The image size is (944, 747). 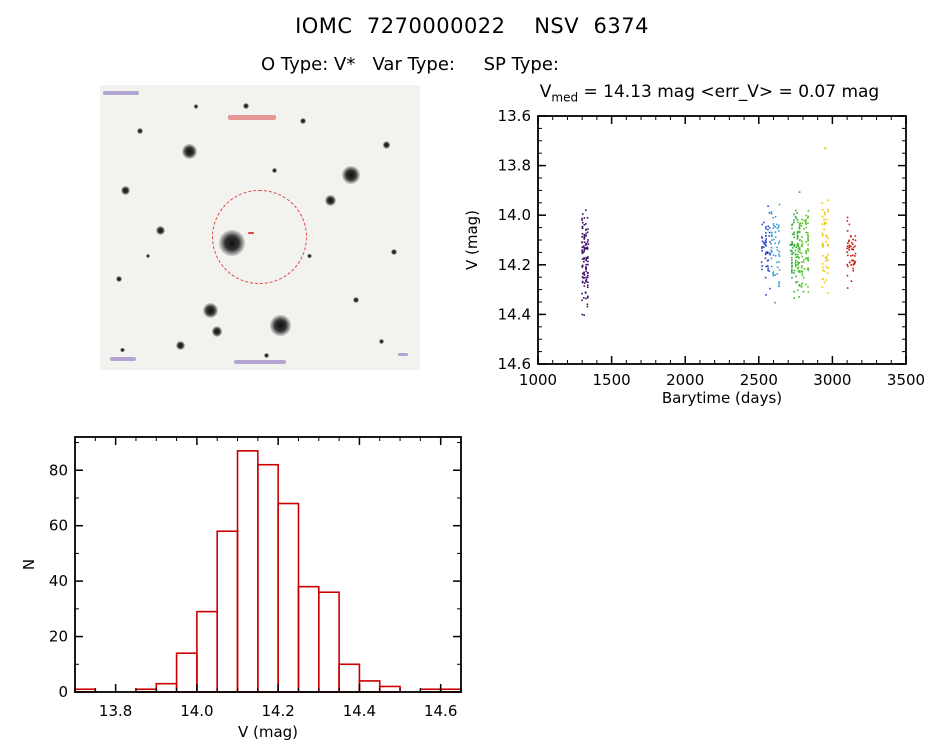 What do you see at coordinates (832, 380) in the screenshot?
I see `x-tick-label: 3000` at bounding box center [832, 380].